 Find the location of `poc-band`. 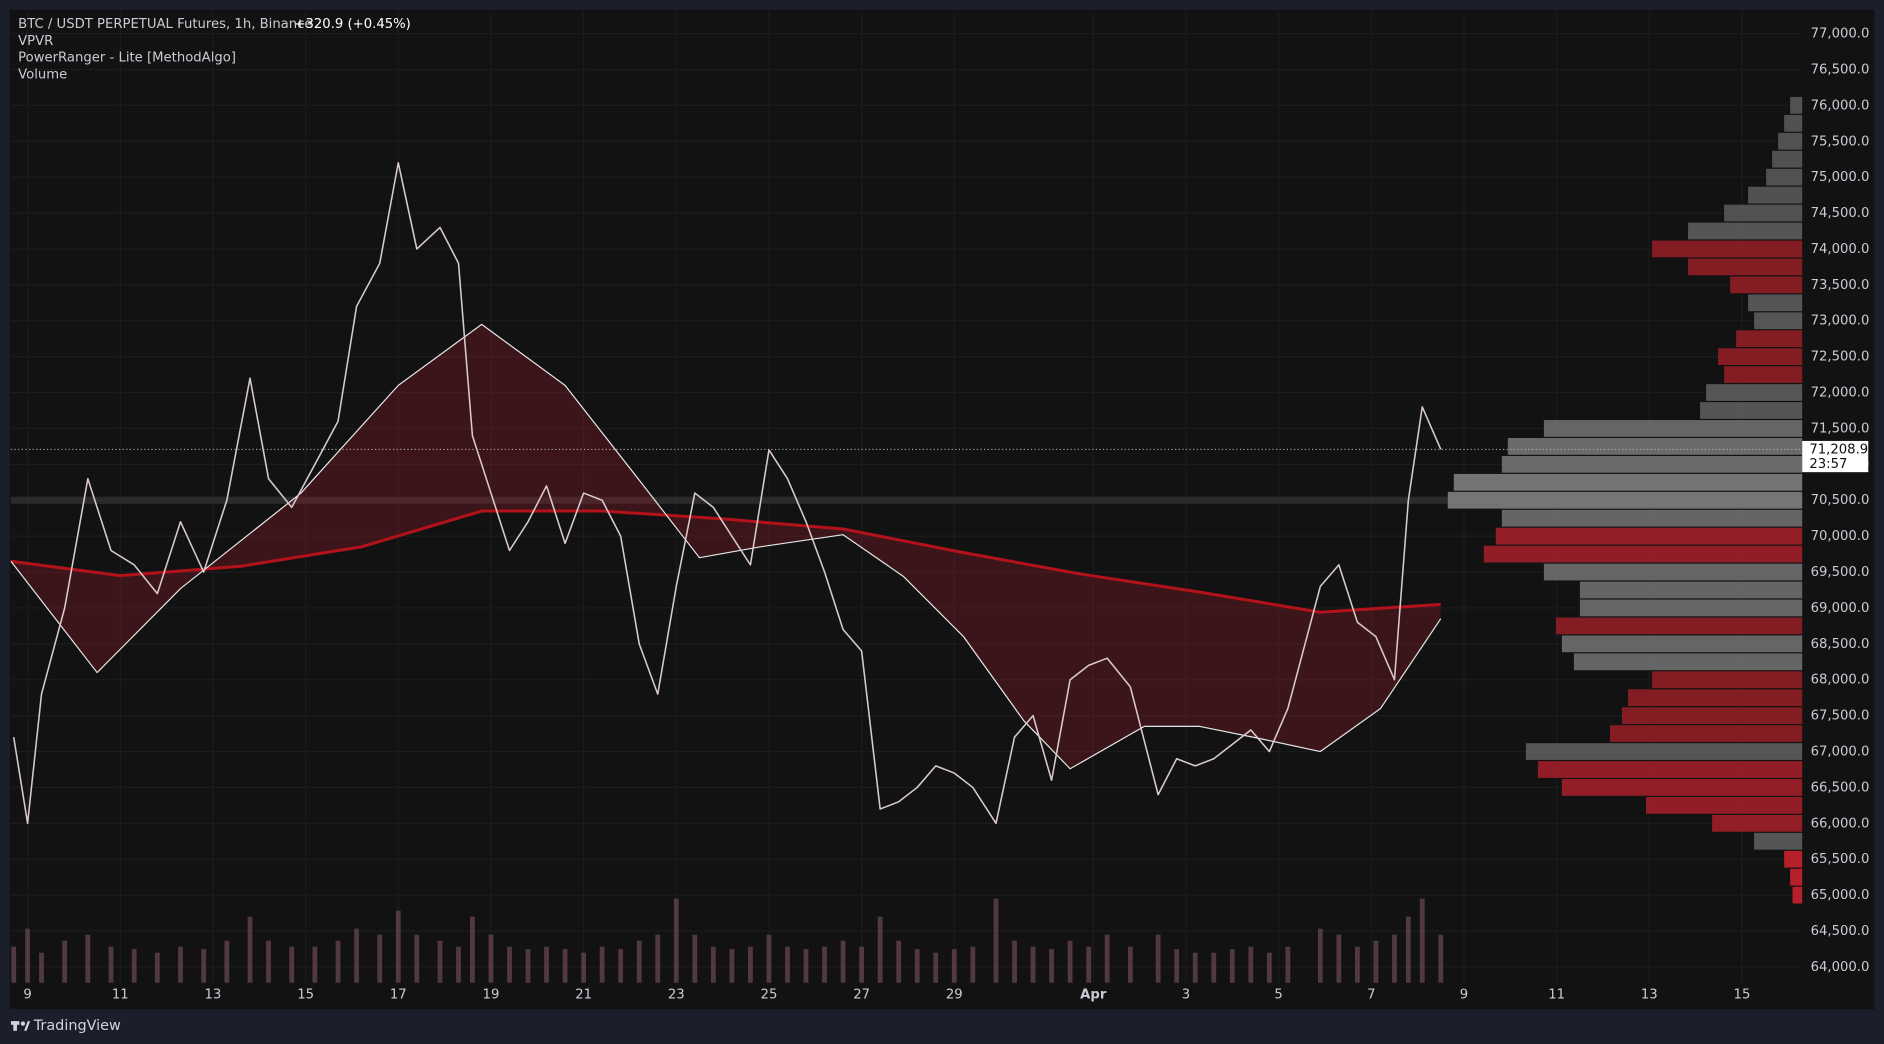

poc-band is located at coordinates (906, 500).